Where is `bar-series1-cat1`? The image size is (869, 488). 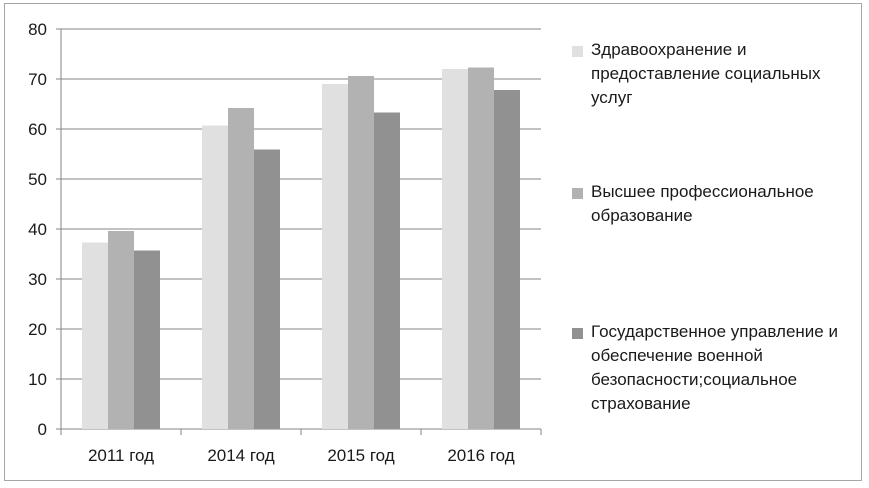
bar-series1-cat1 is located at coordinates (241, 268).